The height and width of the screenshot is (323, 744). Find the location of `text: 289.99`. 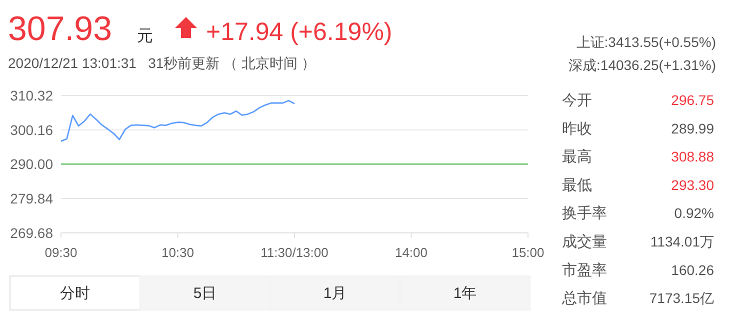

text: 289.99 is located at coordinates (692, 128).